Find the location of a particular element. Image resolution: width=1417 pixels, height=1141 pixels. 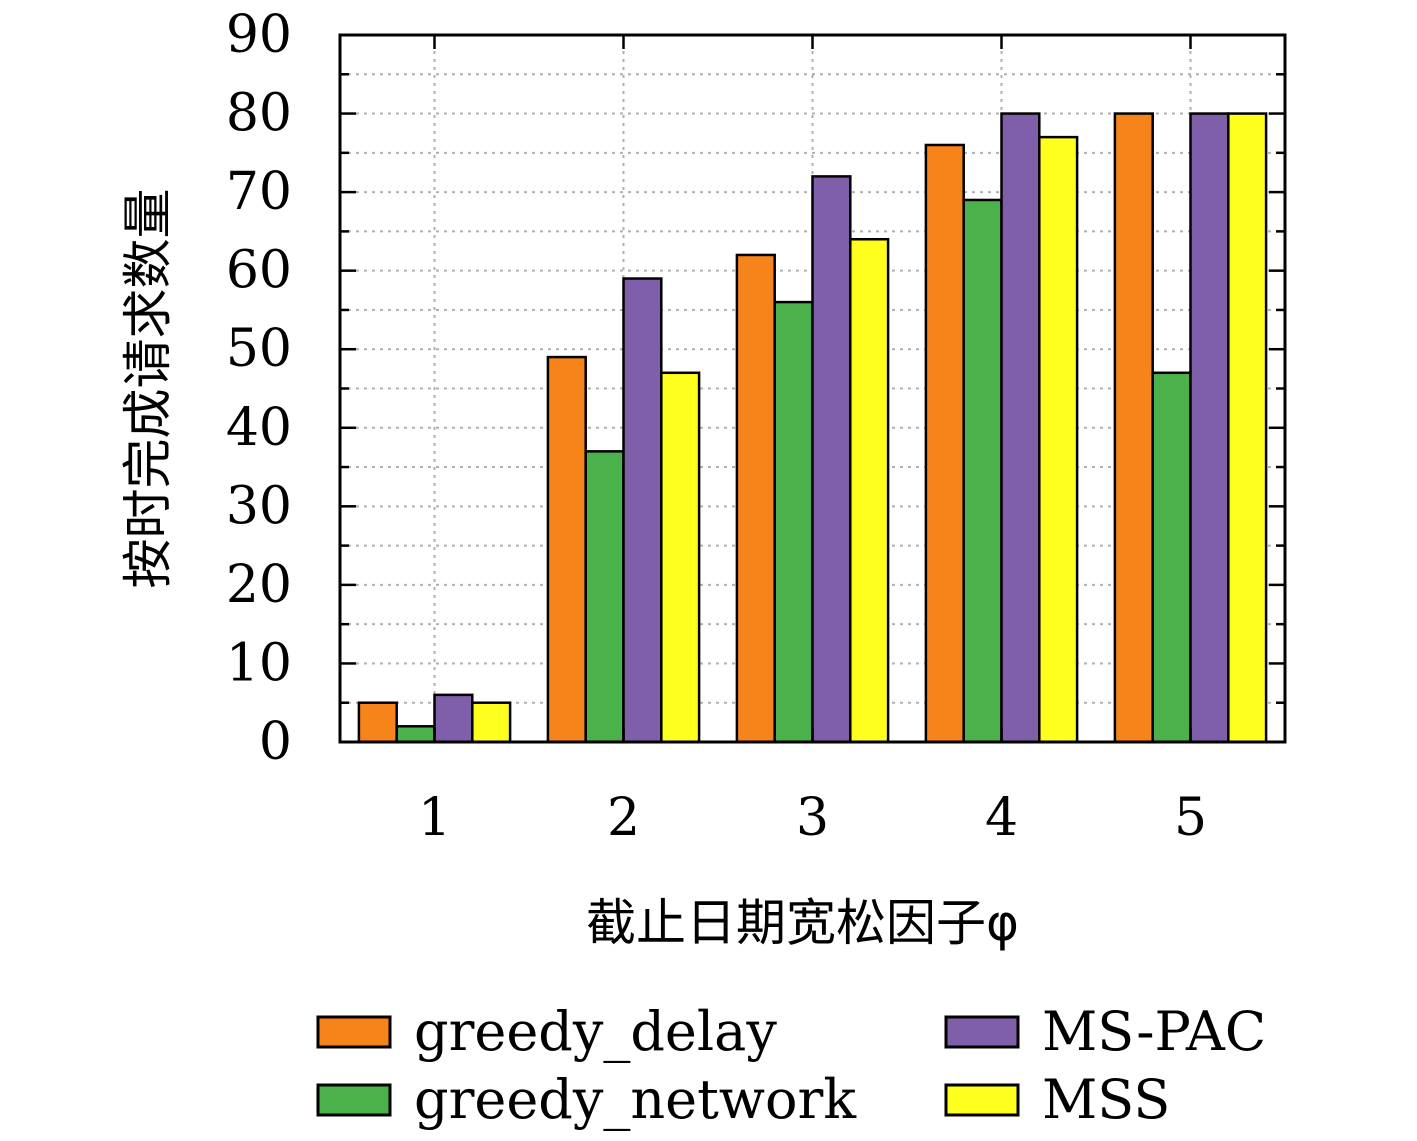

x-tick-label: 2 is located at coordinates (623, 818).